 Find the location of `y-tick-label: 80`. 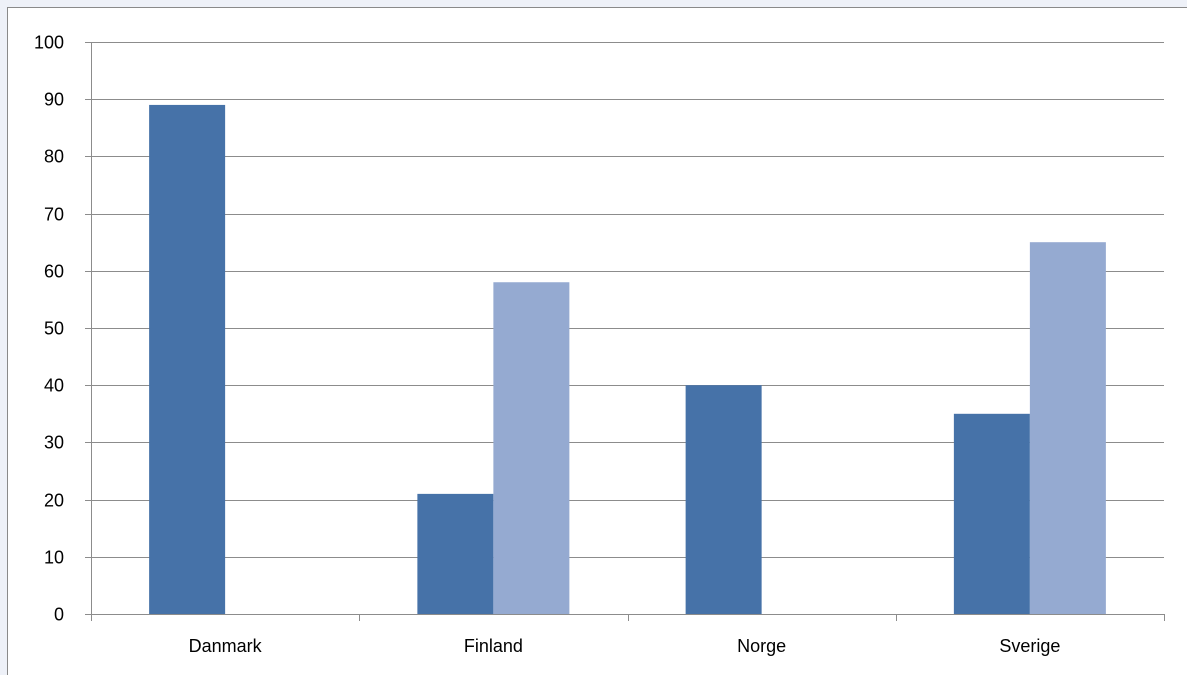

y-tick-label: 80 is located at coordinates (54, 157).